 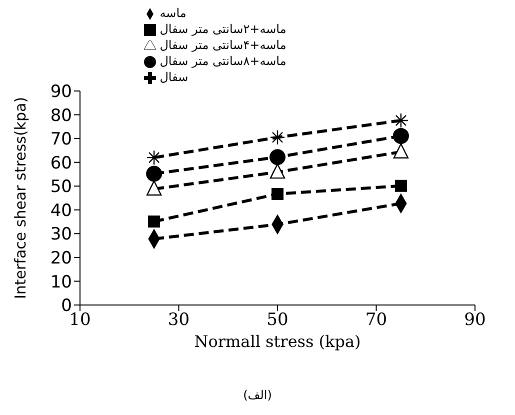 What do you see at coordinates (61, 163) in the screenshot?
I see `y-tick-label: 60` at bounding box center [61, 163].